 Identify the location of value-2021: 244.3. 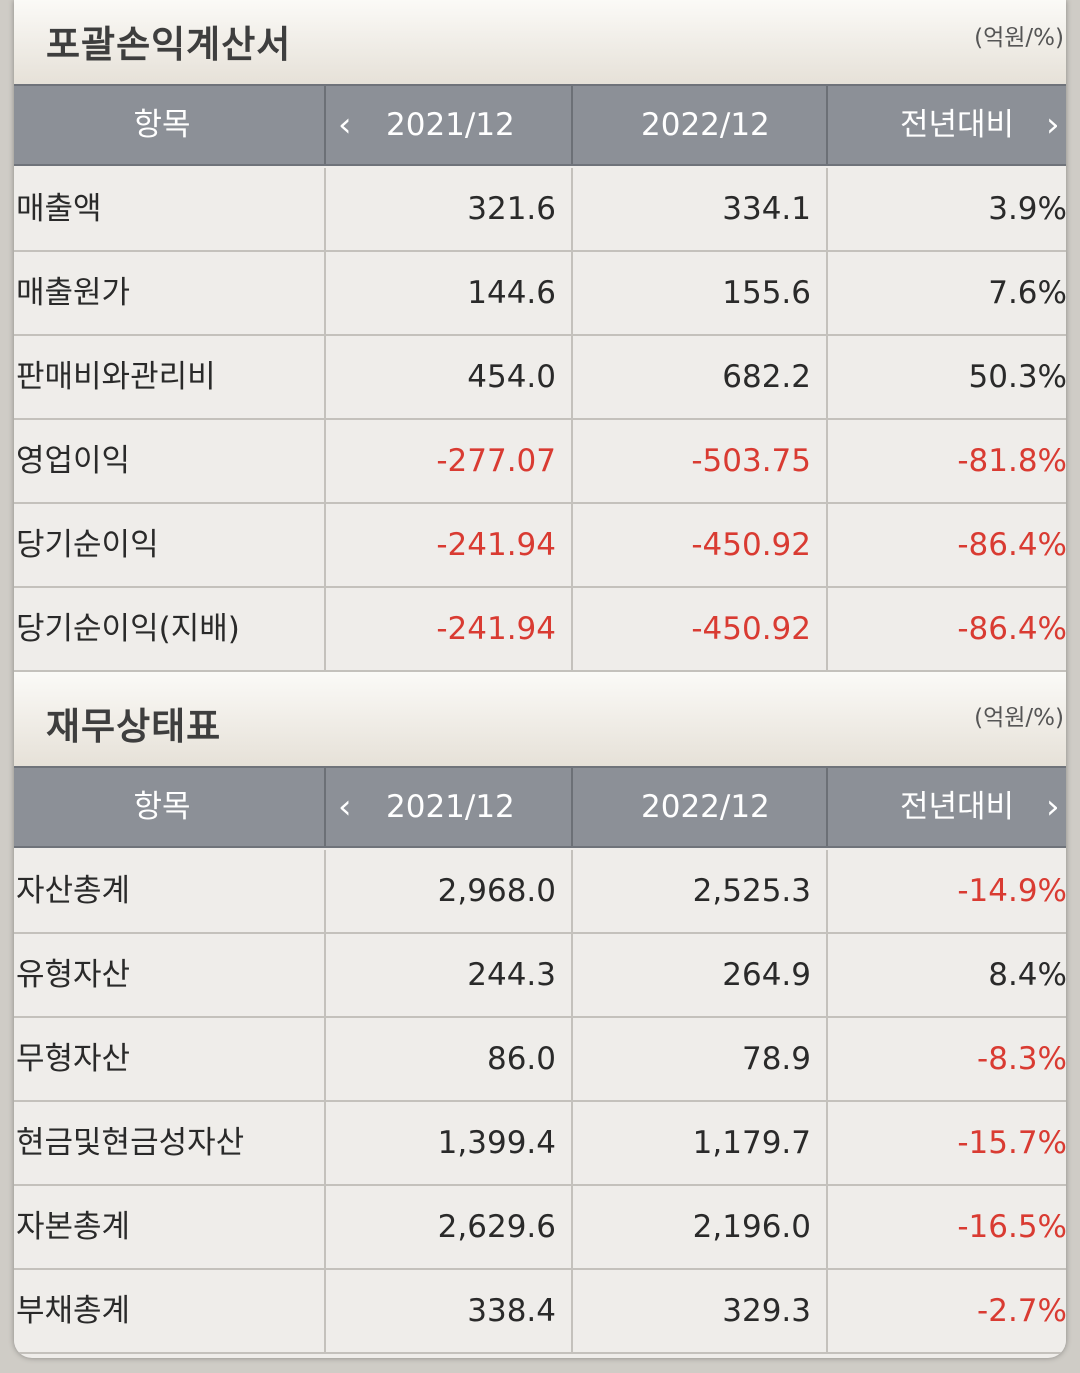
(511, 975).